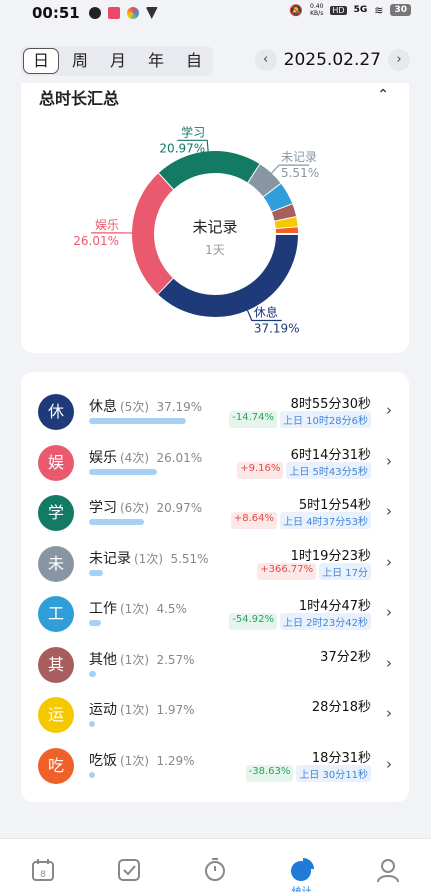 The image size is (431, 892). I want to click on prev-day-button: ‹, so click(265, 60).